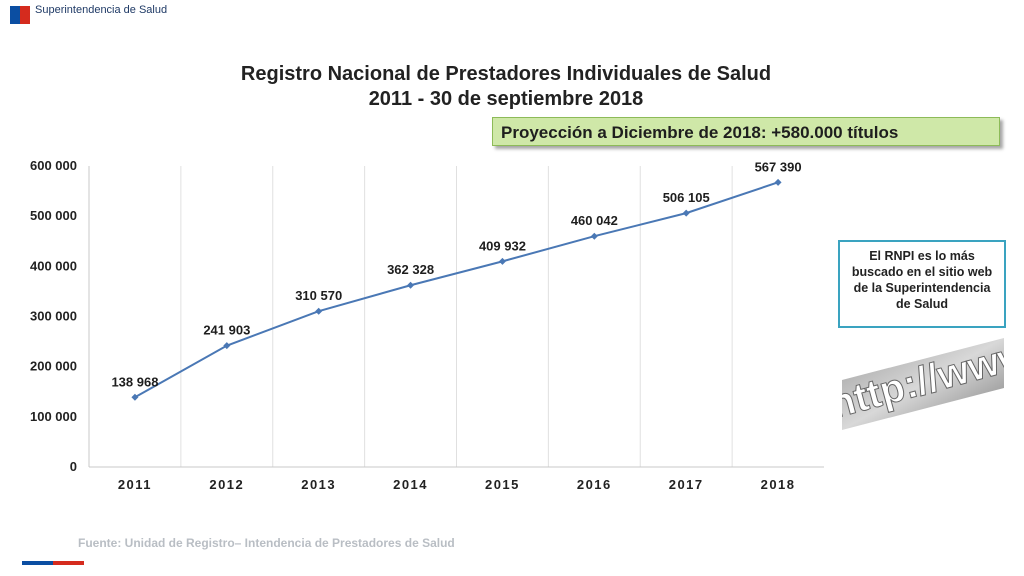  Describe the element at coordinates (410, 269) in the screenshot. I see `data-label: 362 328` at that location.